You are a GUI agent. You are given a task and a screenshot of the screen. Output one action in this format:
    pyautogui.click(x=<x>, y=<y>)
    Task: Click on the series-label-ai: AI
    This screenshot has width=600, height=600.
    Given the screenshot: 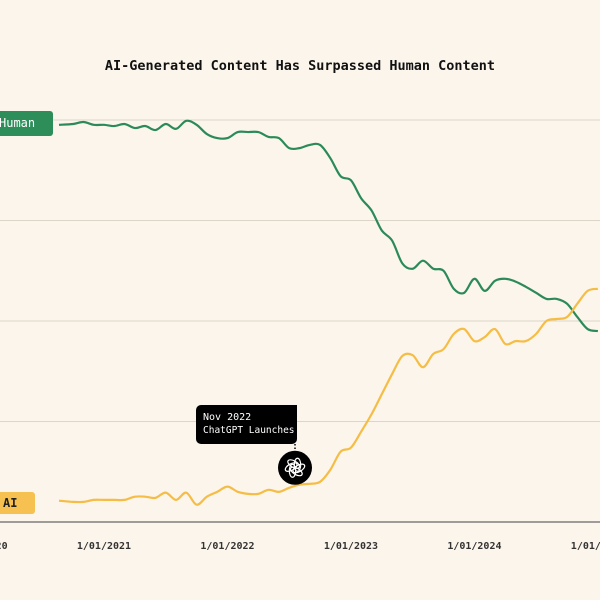 What is the action you would take?
    pyautogui.click(x=17, y=503)
    